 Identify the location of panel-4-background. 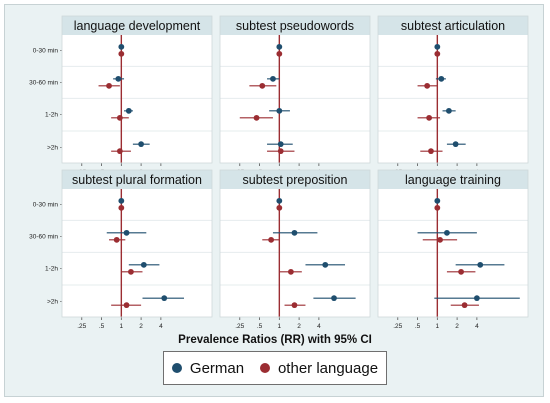
(295, 243).